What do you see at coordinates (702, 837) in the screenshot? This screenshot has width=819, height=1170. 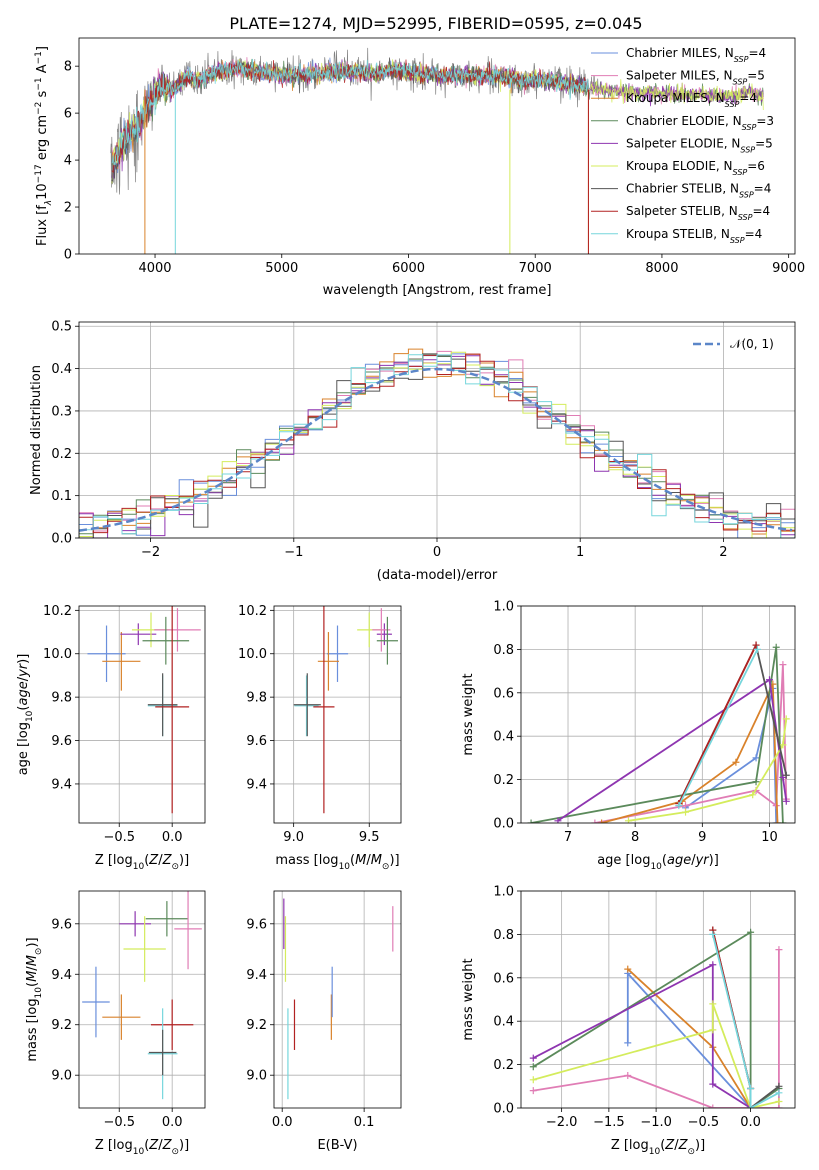 I see `x-tick-label: 9` at bounding box center [702, 837].